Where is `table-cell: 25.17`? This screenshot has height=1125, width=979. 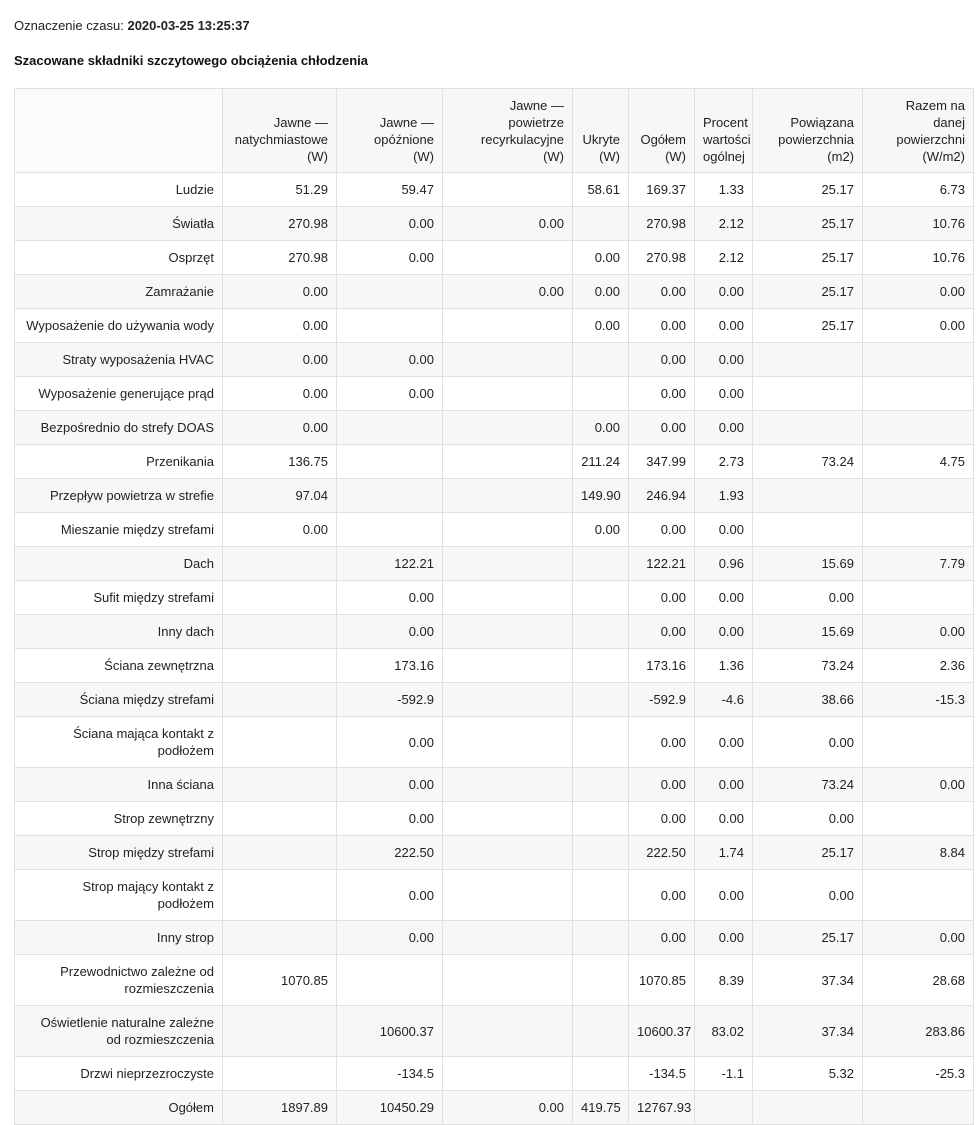
table-cell: 25.17 is located at coordinates (807, 937).